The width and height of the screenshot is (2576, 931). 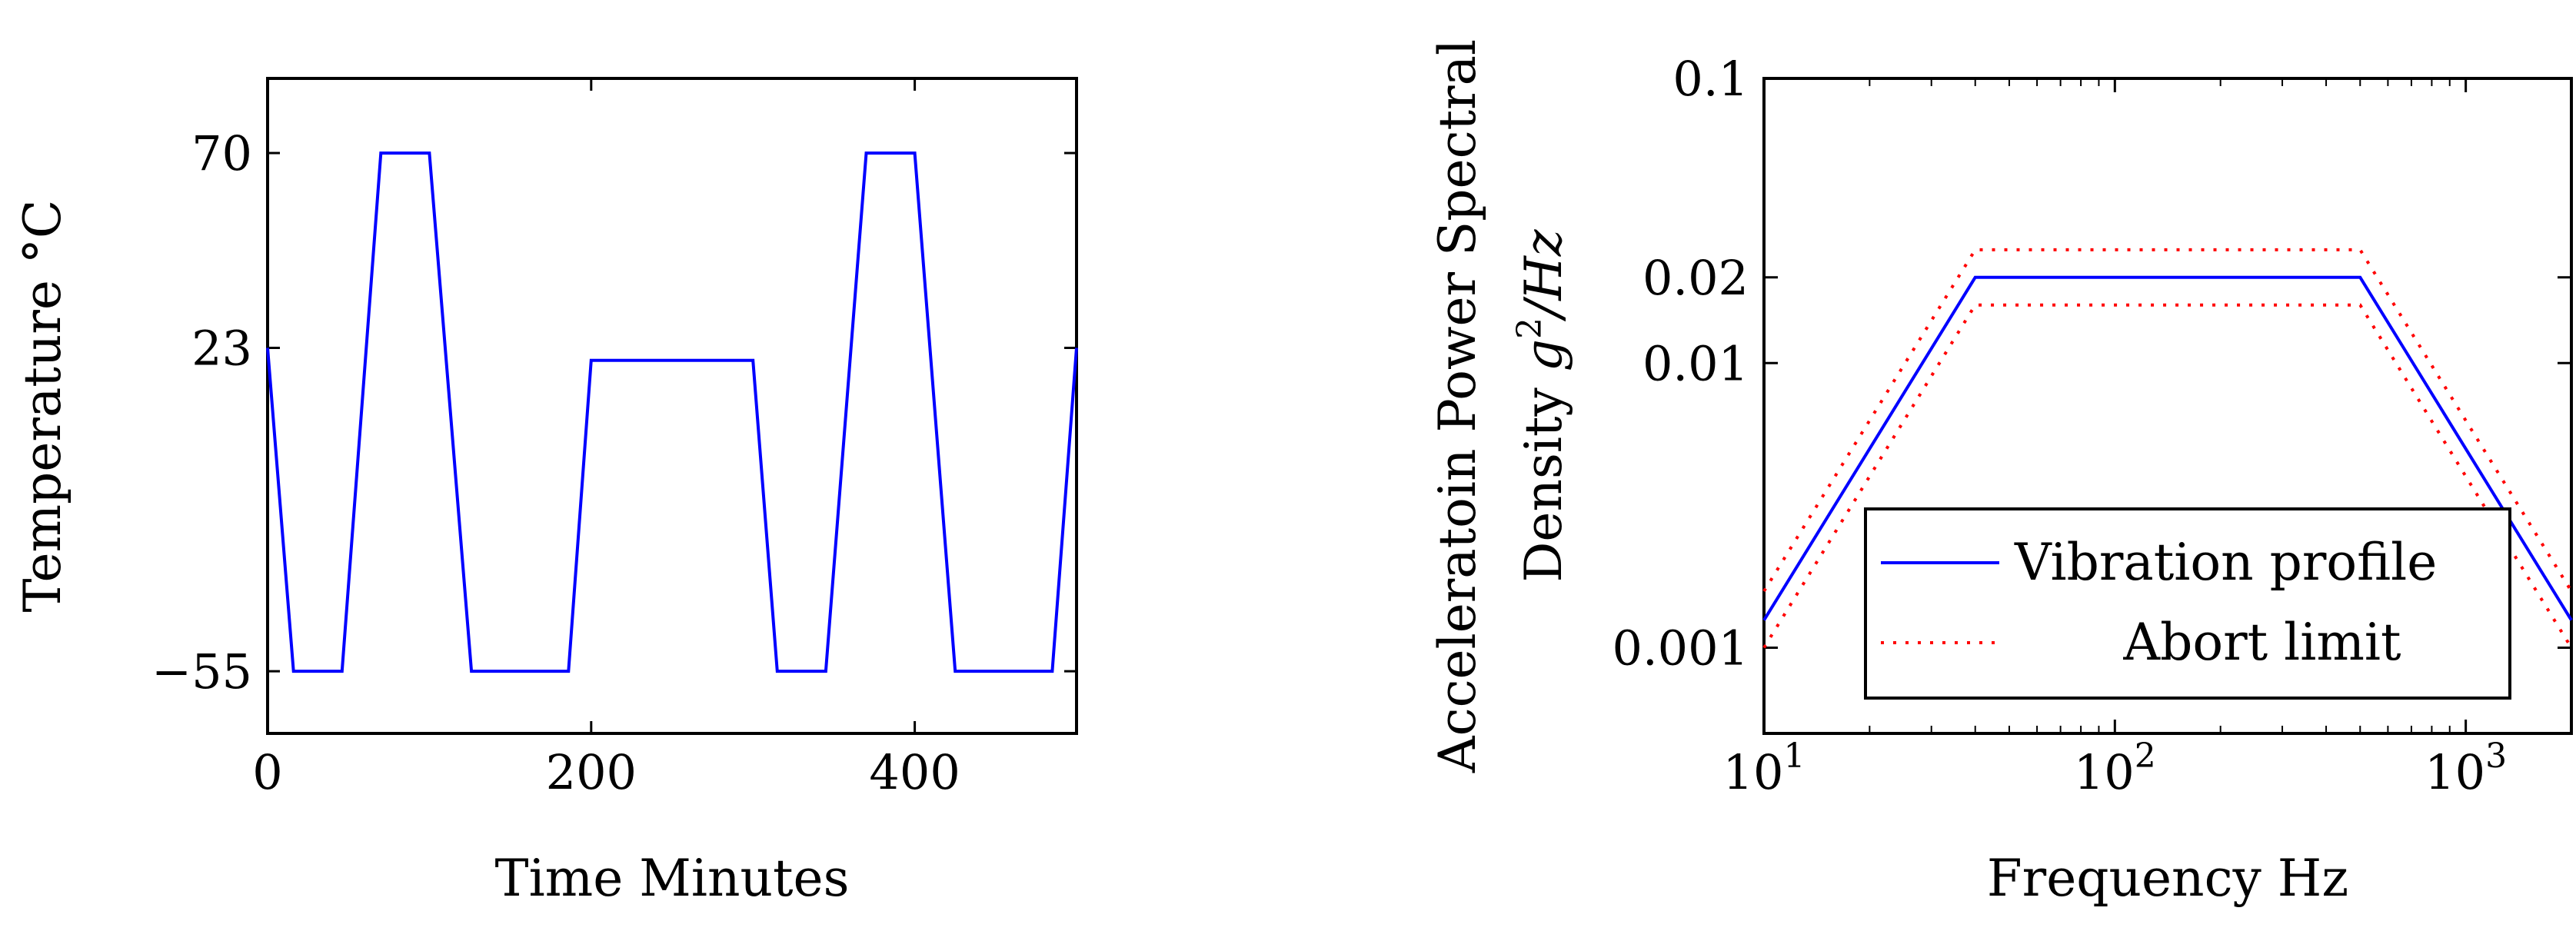 I want to click on psd-x-tick-label: 10³, so click(x=2466, y=768).